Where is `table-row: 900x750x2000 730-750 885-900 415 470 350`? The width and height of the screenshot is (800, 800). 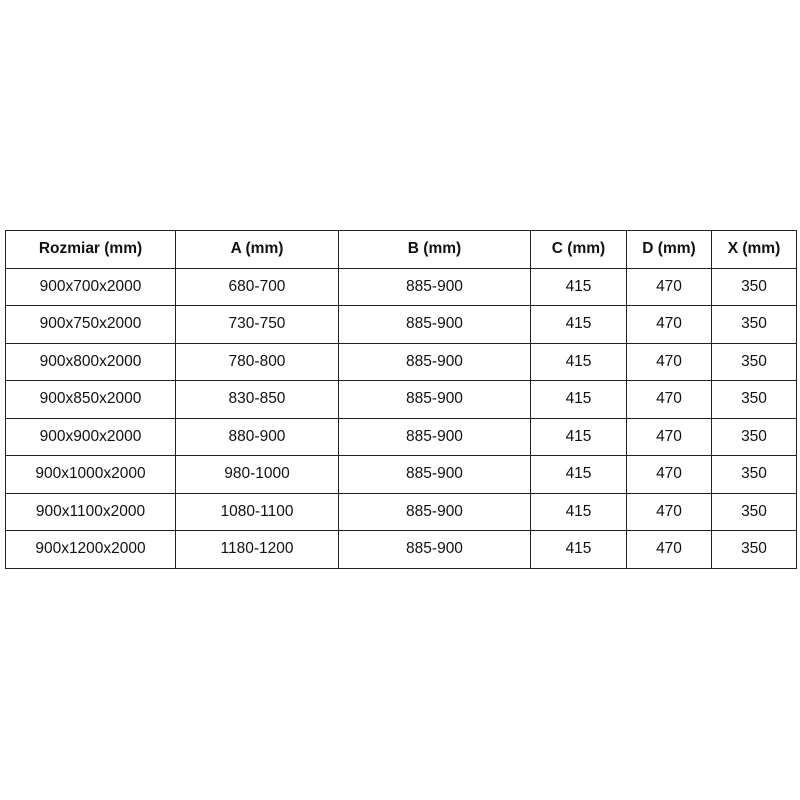 table-row: 900x750x2000 730-750 885-900 415 470 350 is located at coordinates (401, 324).